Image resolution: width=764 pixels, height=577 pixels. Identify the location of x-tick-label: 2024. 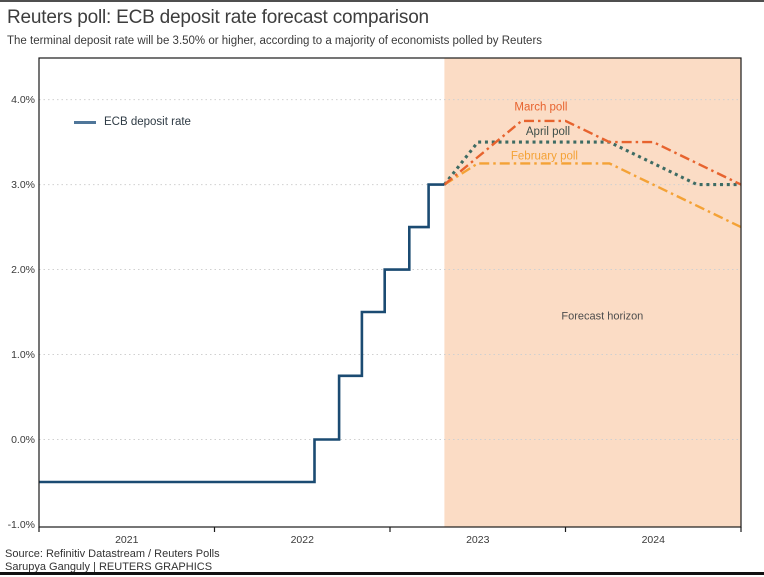
(654, 540).